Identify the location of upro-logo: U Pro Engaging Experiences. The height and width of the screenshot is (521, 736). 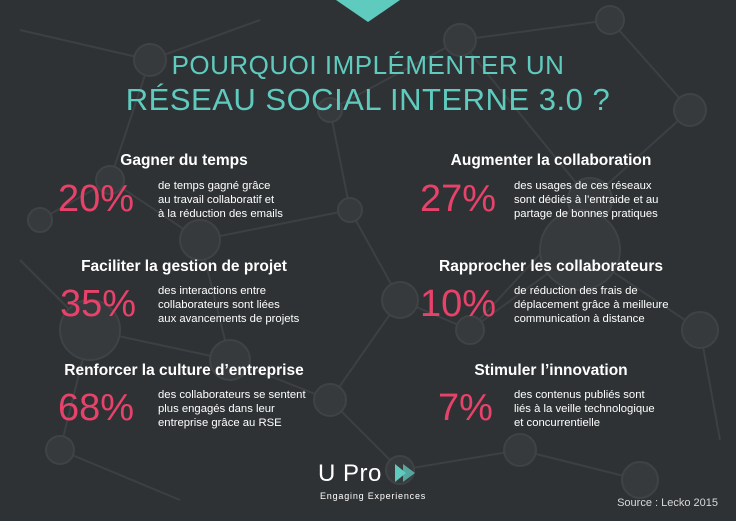
(373, 482).